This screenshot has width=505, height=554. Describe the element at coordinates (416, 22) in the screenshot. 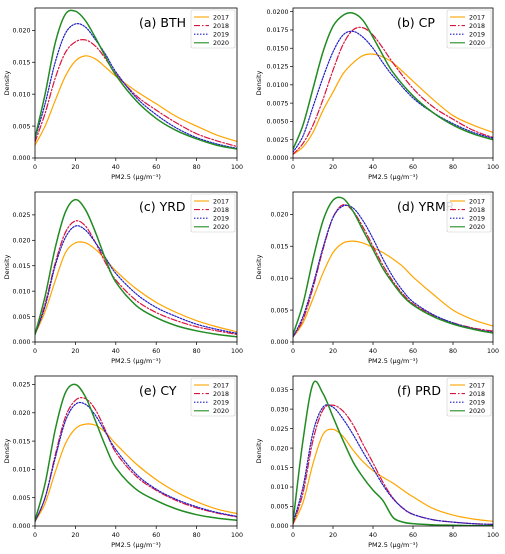

I see `panel-title: (b) CP` at that location.